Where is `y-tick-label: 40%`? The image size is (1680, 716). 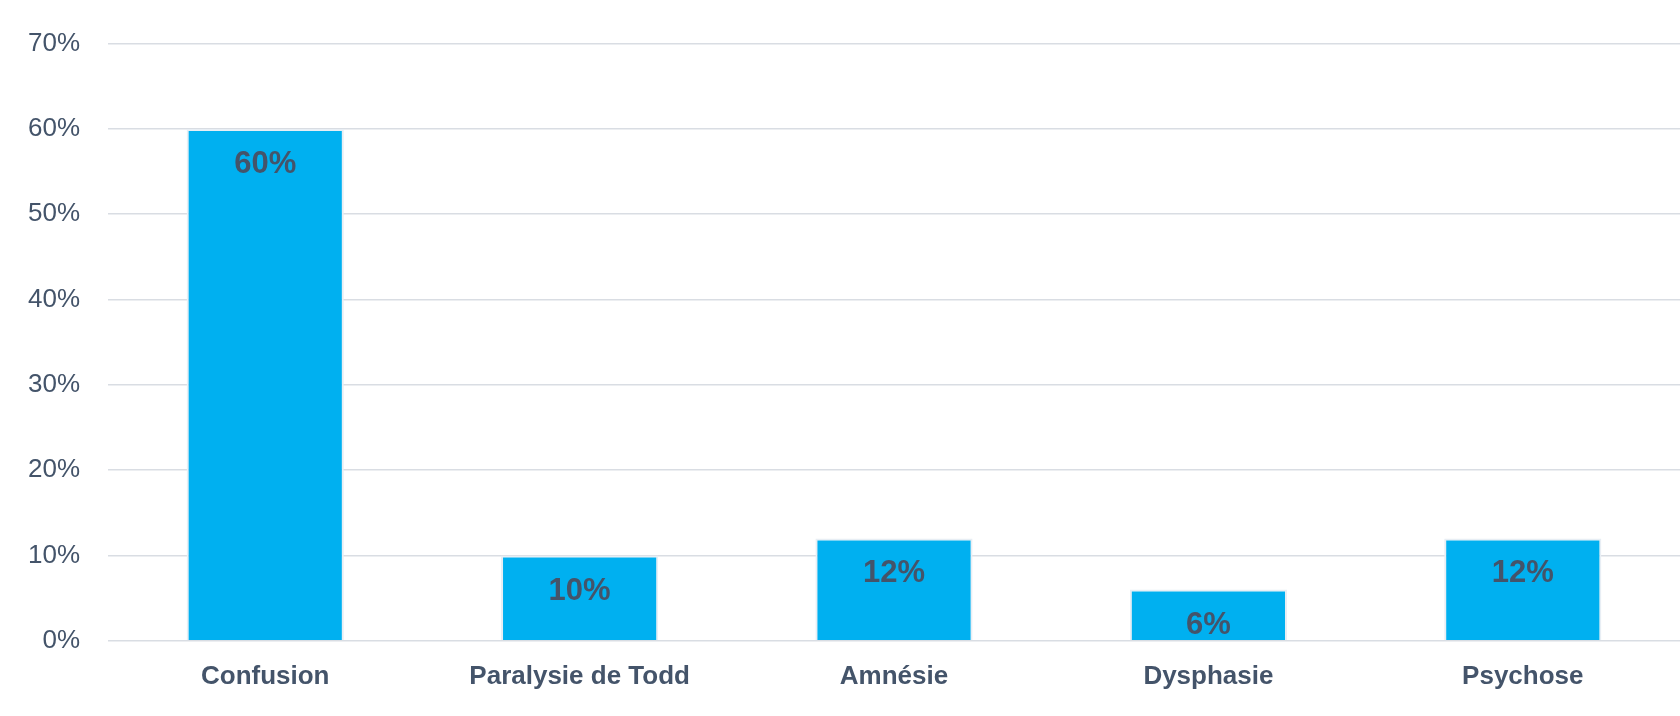 y-tick-label: 40% is located at coordinates (54, 297).